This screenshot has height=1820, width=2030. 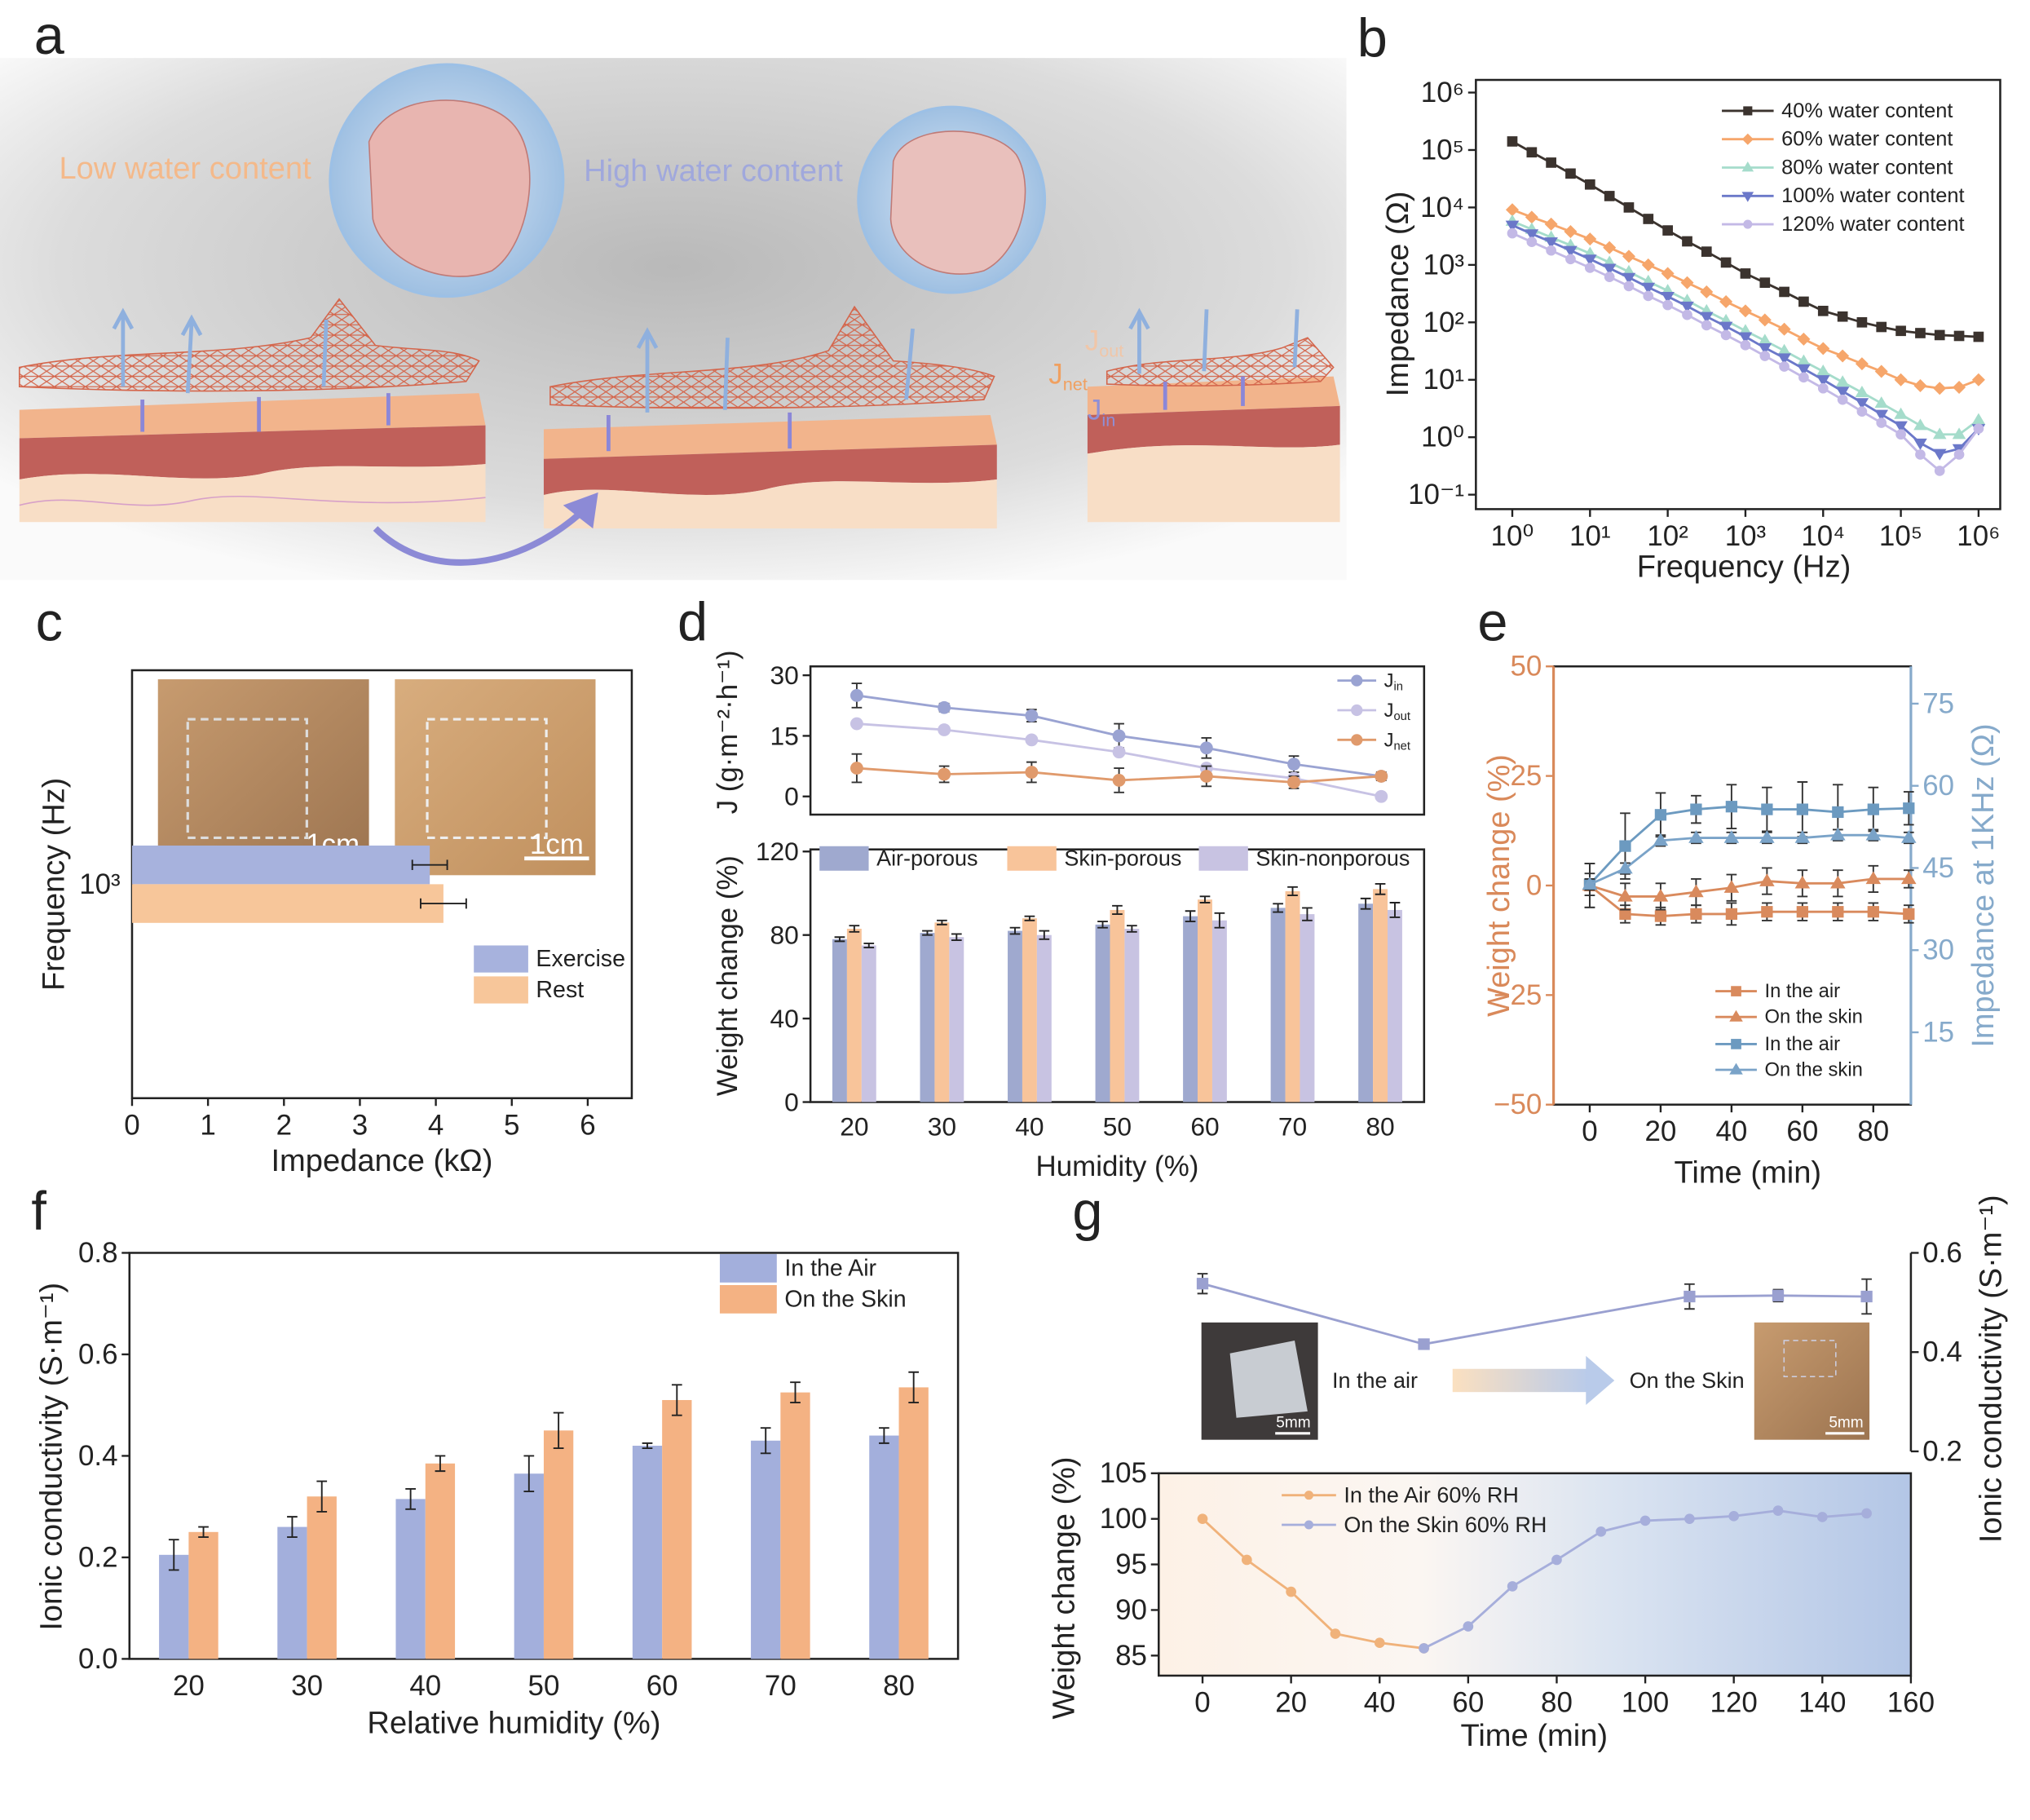 What do you see at coordinates (98, 1557) in the screenshot?
I see `y-tick-label: 0.2` at bounding box center [98, 1557].